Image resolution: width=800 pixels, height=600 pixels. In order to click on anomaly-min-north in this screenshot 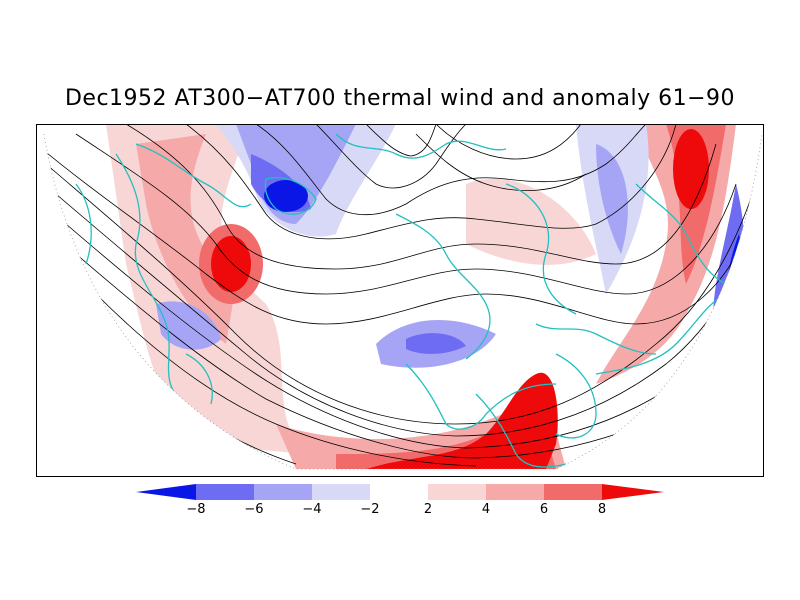, I will do `click(286, 196)`.